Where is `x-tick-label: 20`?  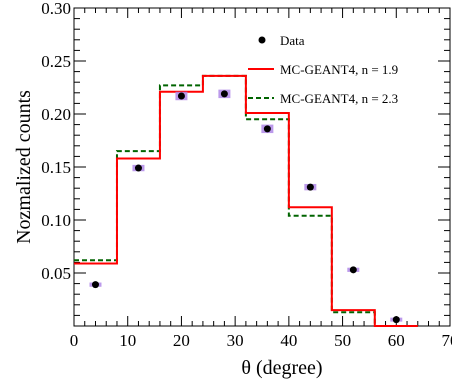
x-tick-label: 20 is located at coordinates (181, 340).